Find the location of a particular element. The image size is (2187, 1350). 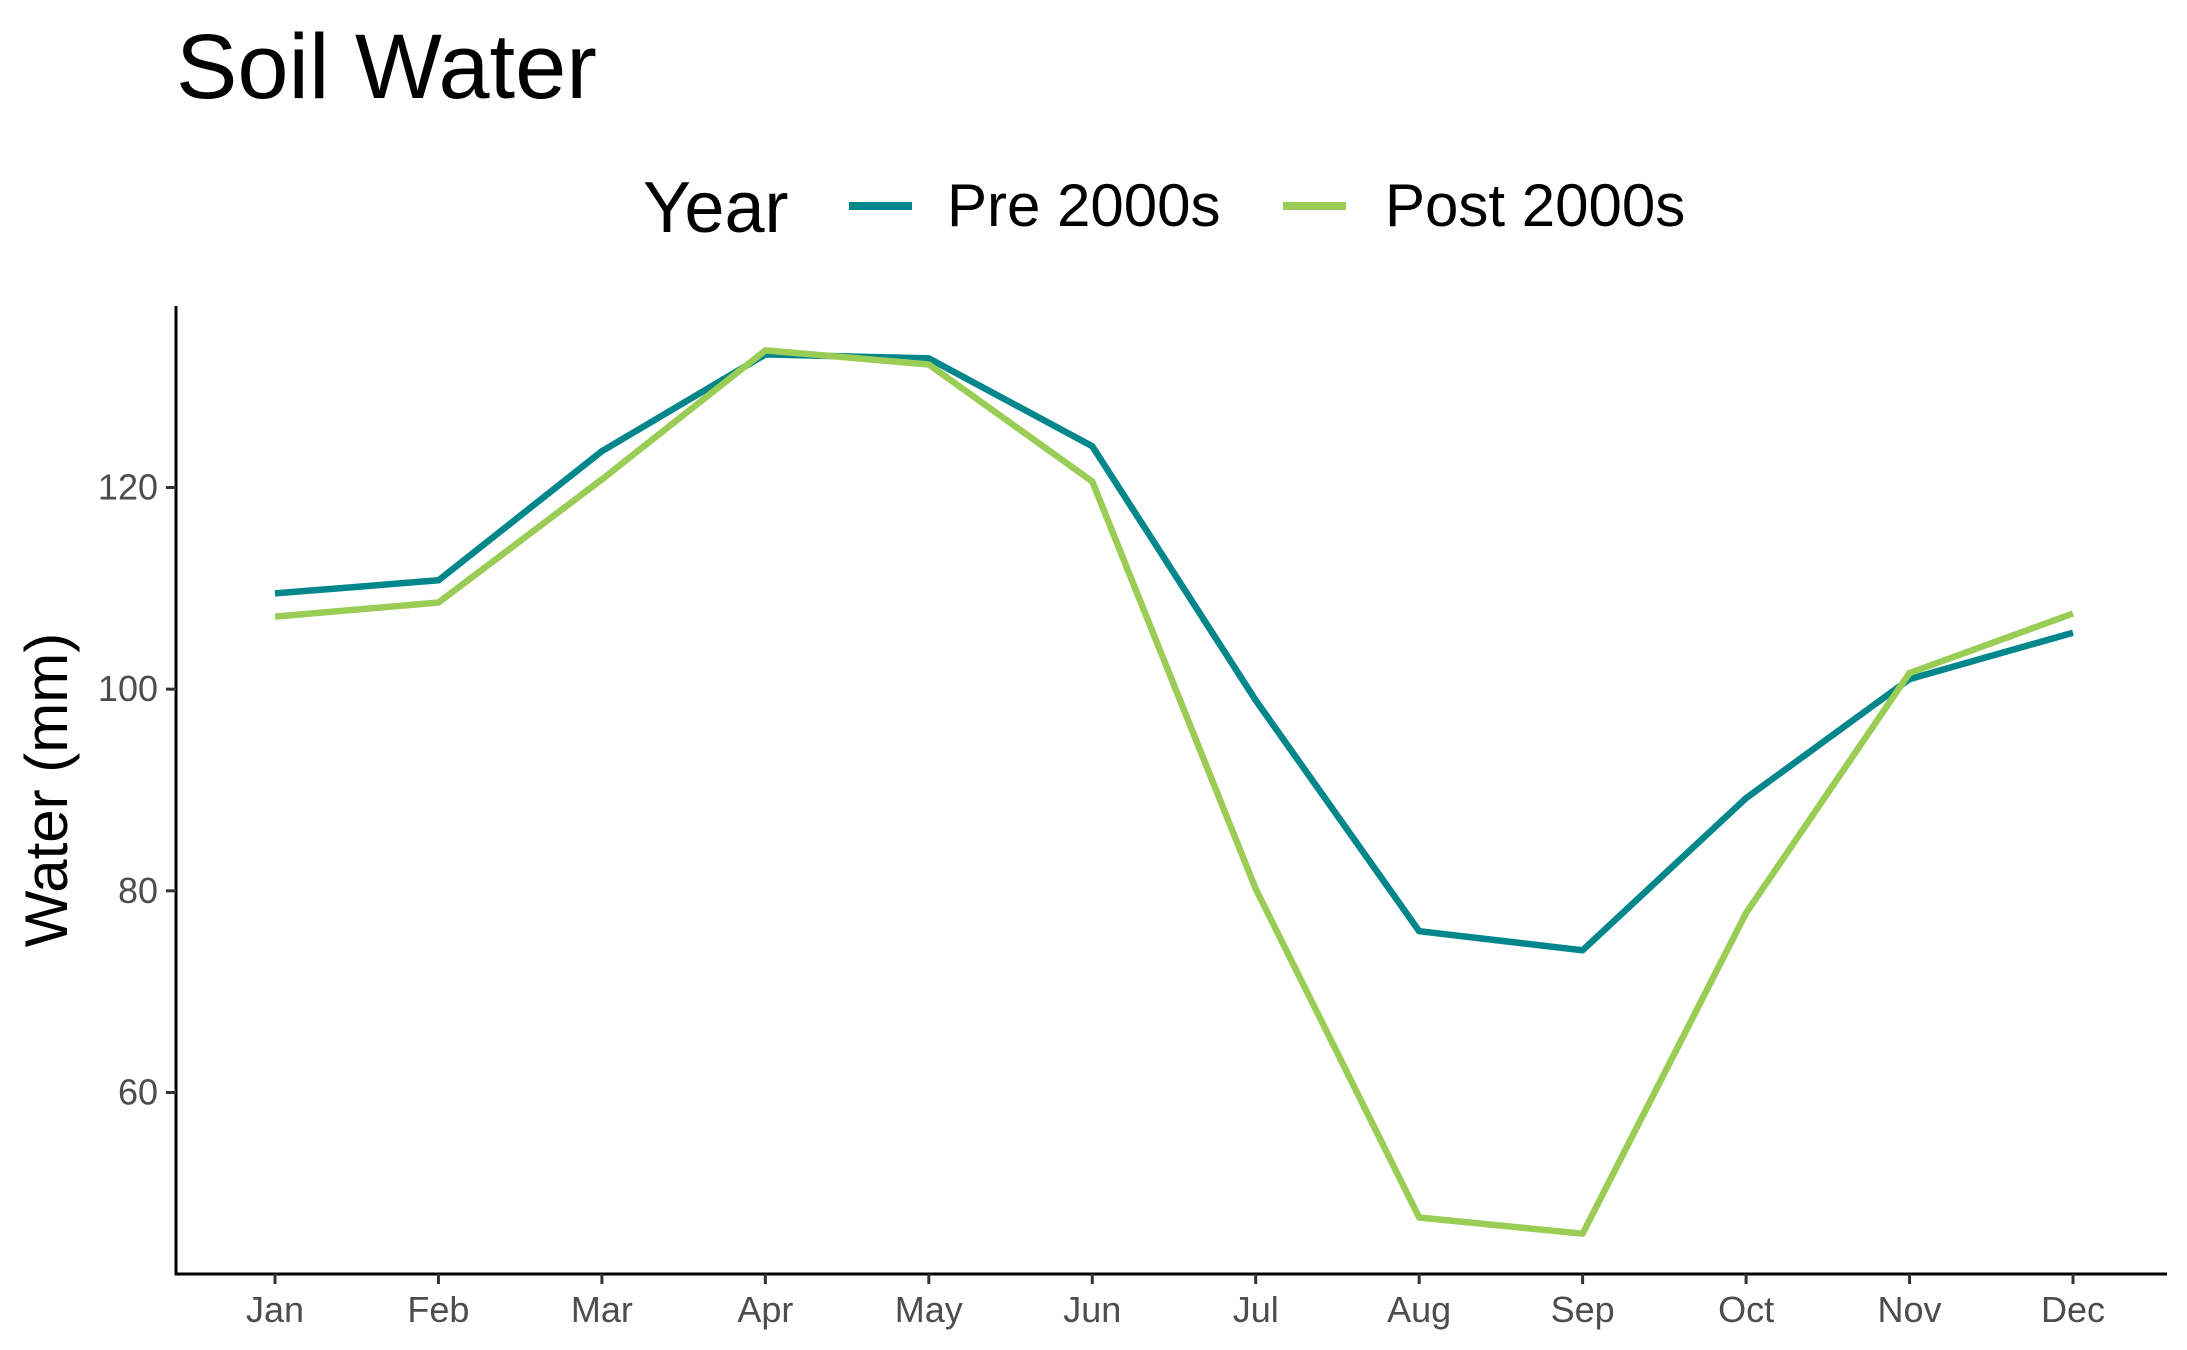

x-tick-label: Mar is located at coordinates (602, 1309).